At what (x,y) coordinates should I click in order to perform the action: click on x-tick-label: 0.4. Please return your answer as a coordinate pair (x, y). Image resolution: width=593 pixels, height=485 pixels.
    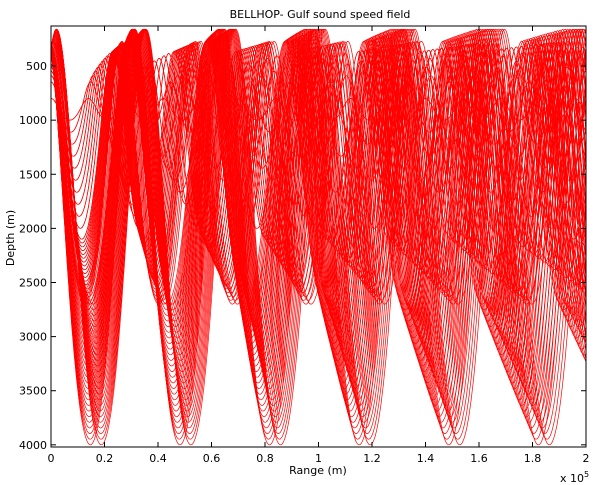
    Looking at the image, I should click on (158, 458).